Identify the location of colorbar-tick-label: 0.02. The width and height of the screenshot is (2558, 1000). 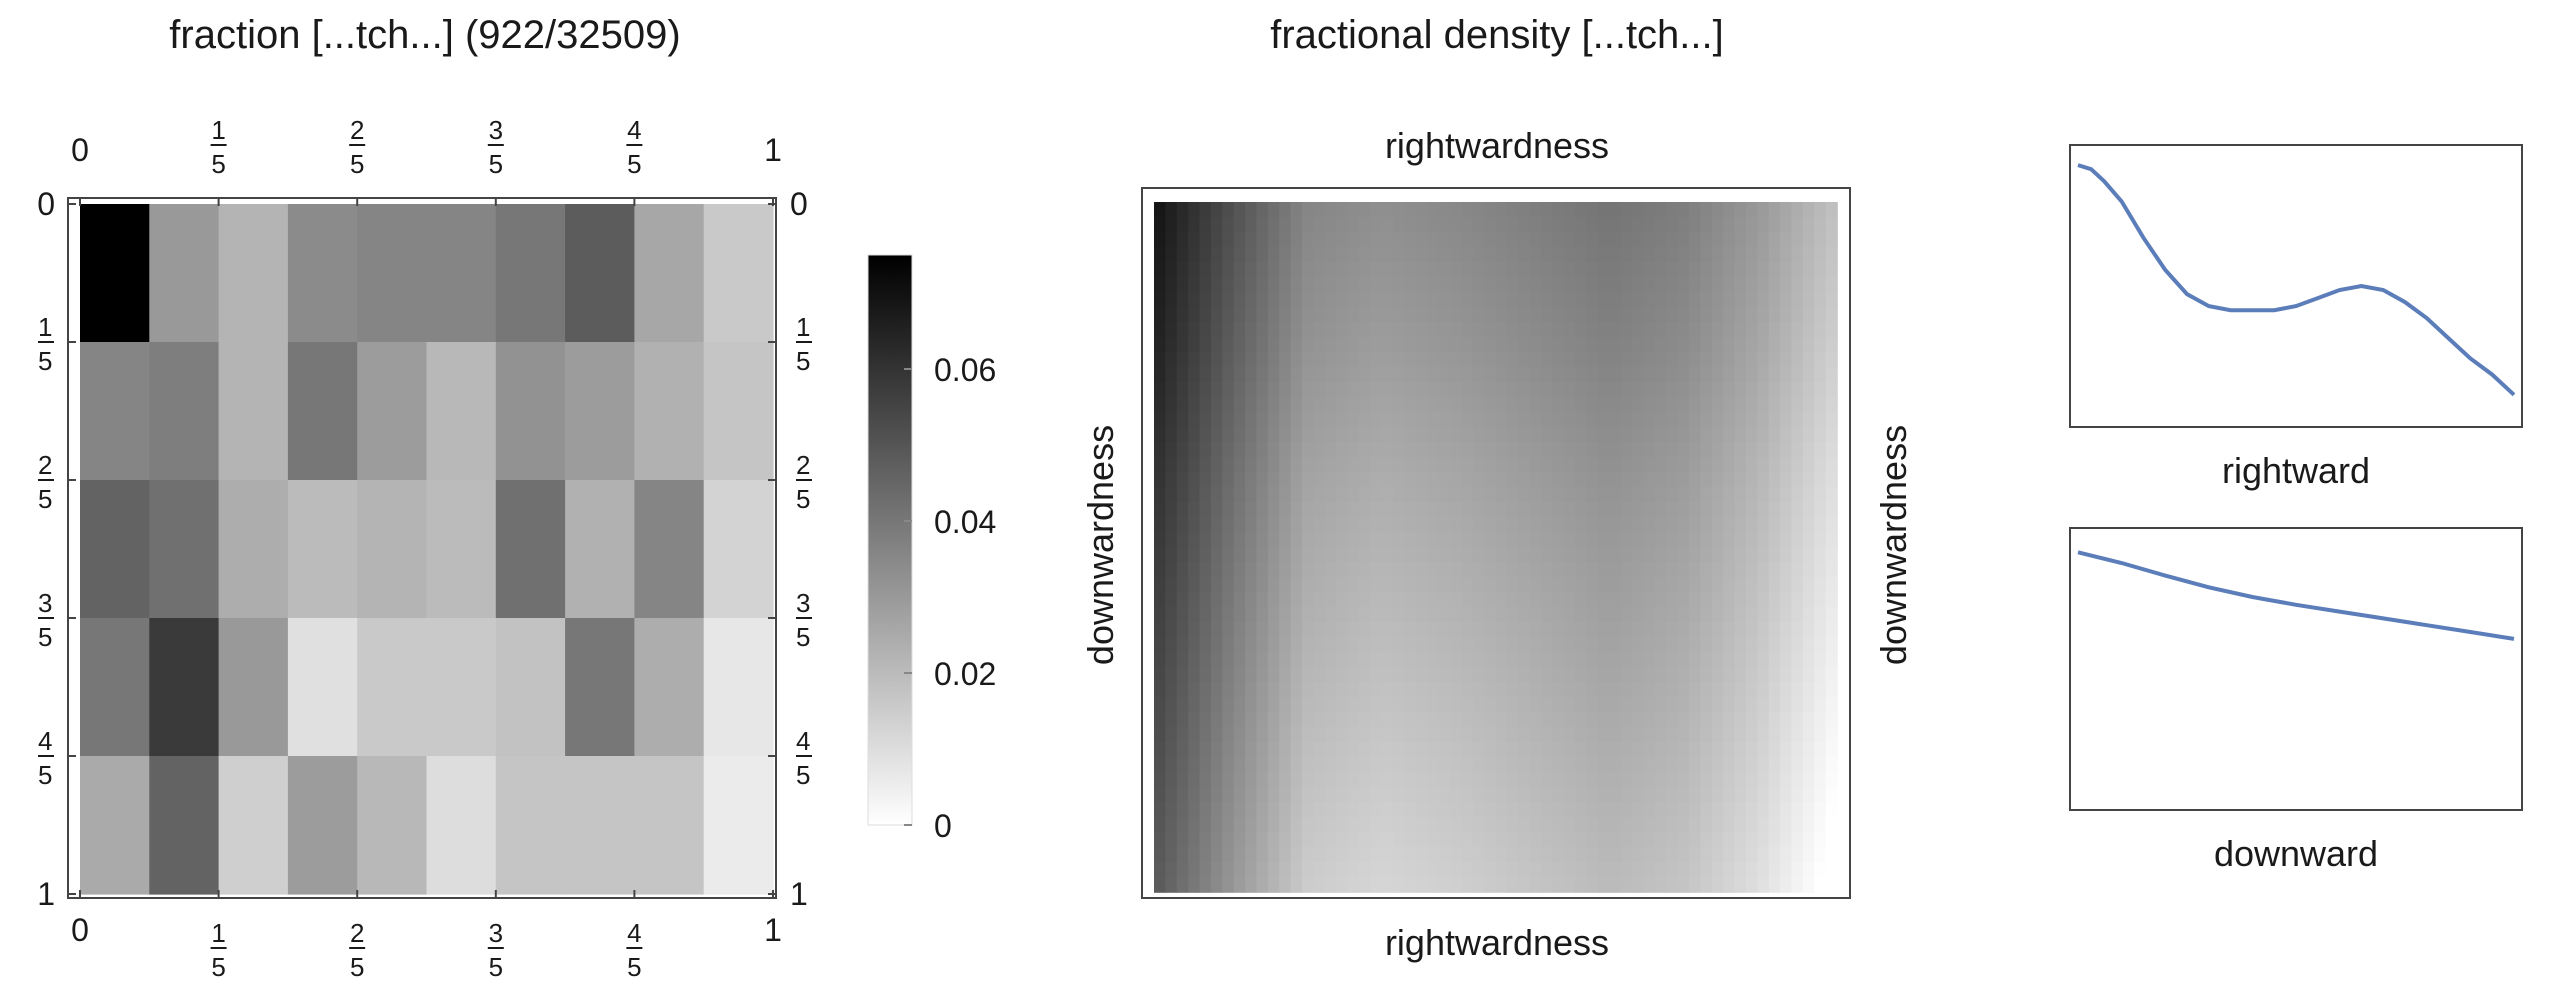
(965, 674).